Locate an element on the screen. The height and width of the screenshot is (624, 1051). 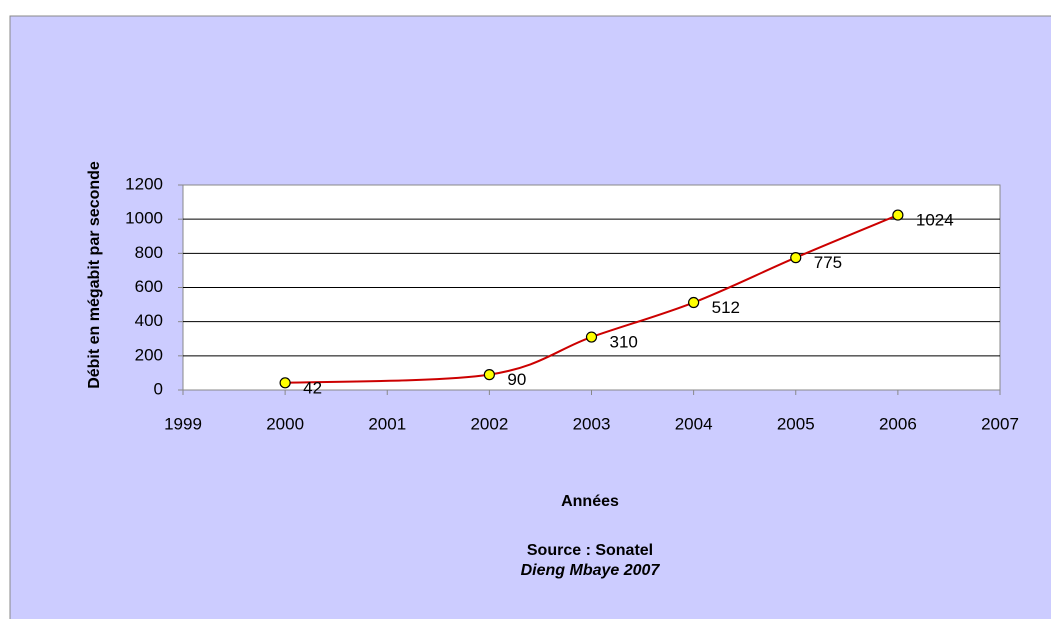
data-label: 512 is located at coordinates (726, 307).